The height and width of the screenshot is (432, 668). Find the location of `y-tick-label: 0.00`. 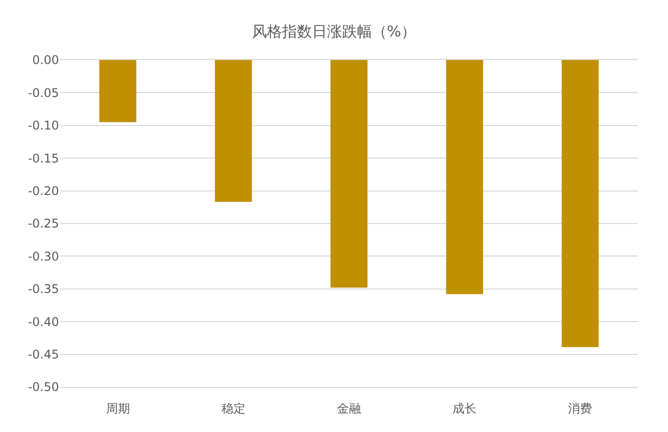

y-tick-label: 0.00 is located at coordinates (45, 60).